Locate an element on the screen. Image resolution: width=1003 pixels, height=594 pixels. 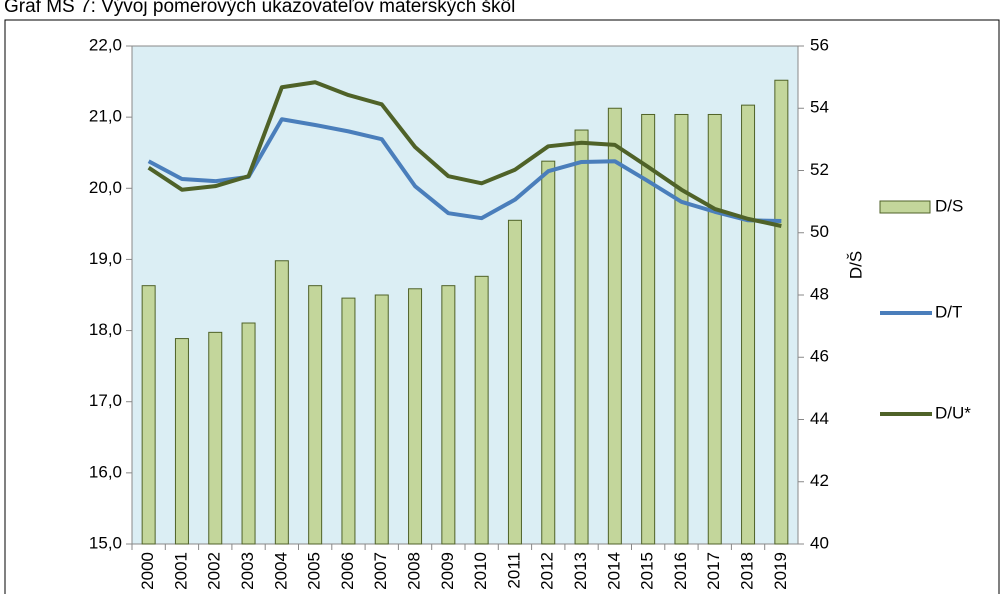
legend-label: D/S is located at coordinates (949, 205).